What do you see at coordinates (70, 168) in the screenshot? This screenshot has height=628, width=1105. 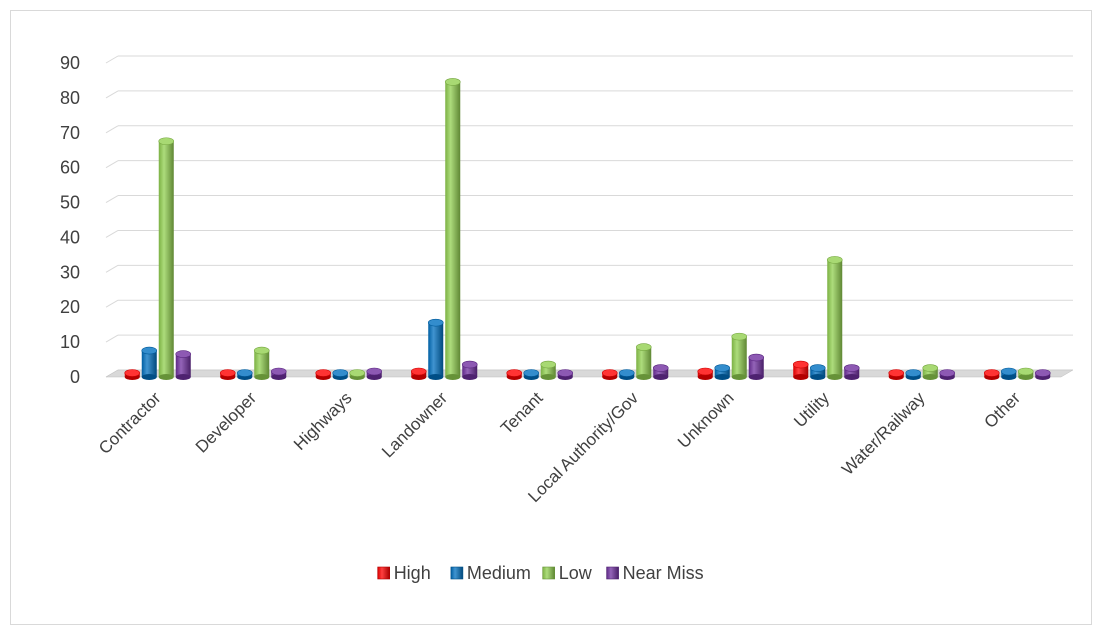 I see `y-tick-label: 60` at bounding box center [70, 168].